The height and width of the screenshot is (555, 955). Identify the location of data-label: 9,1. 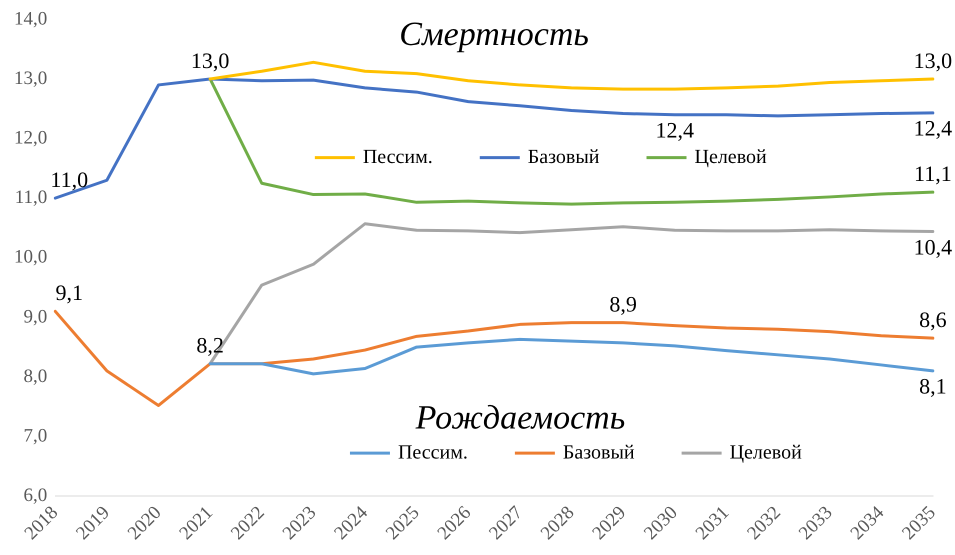
(69, 293).